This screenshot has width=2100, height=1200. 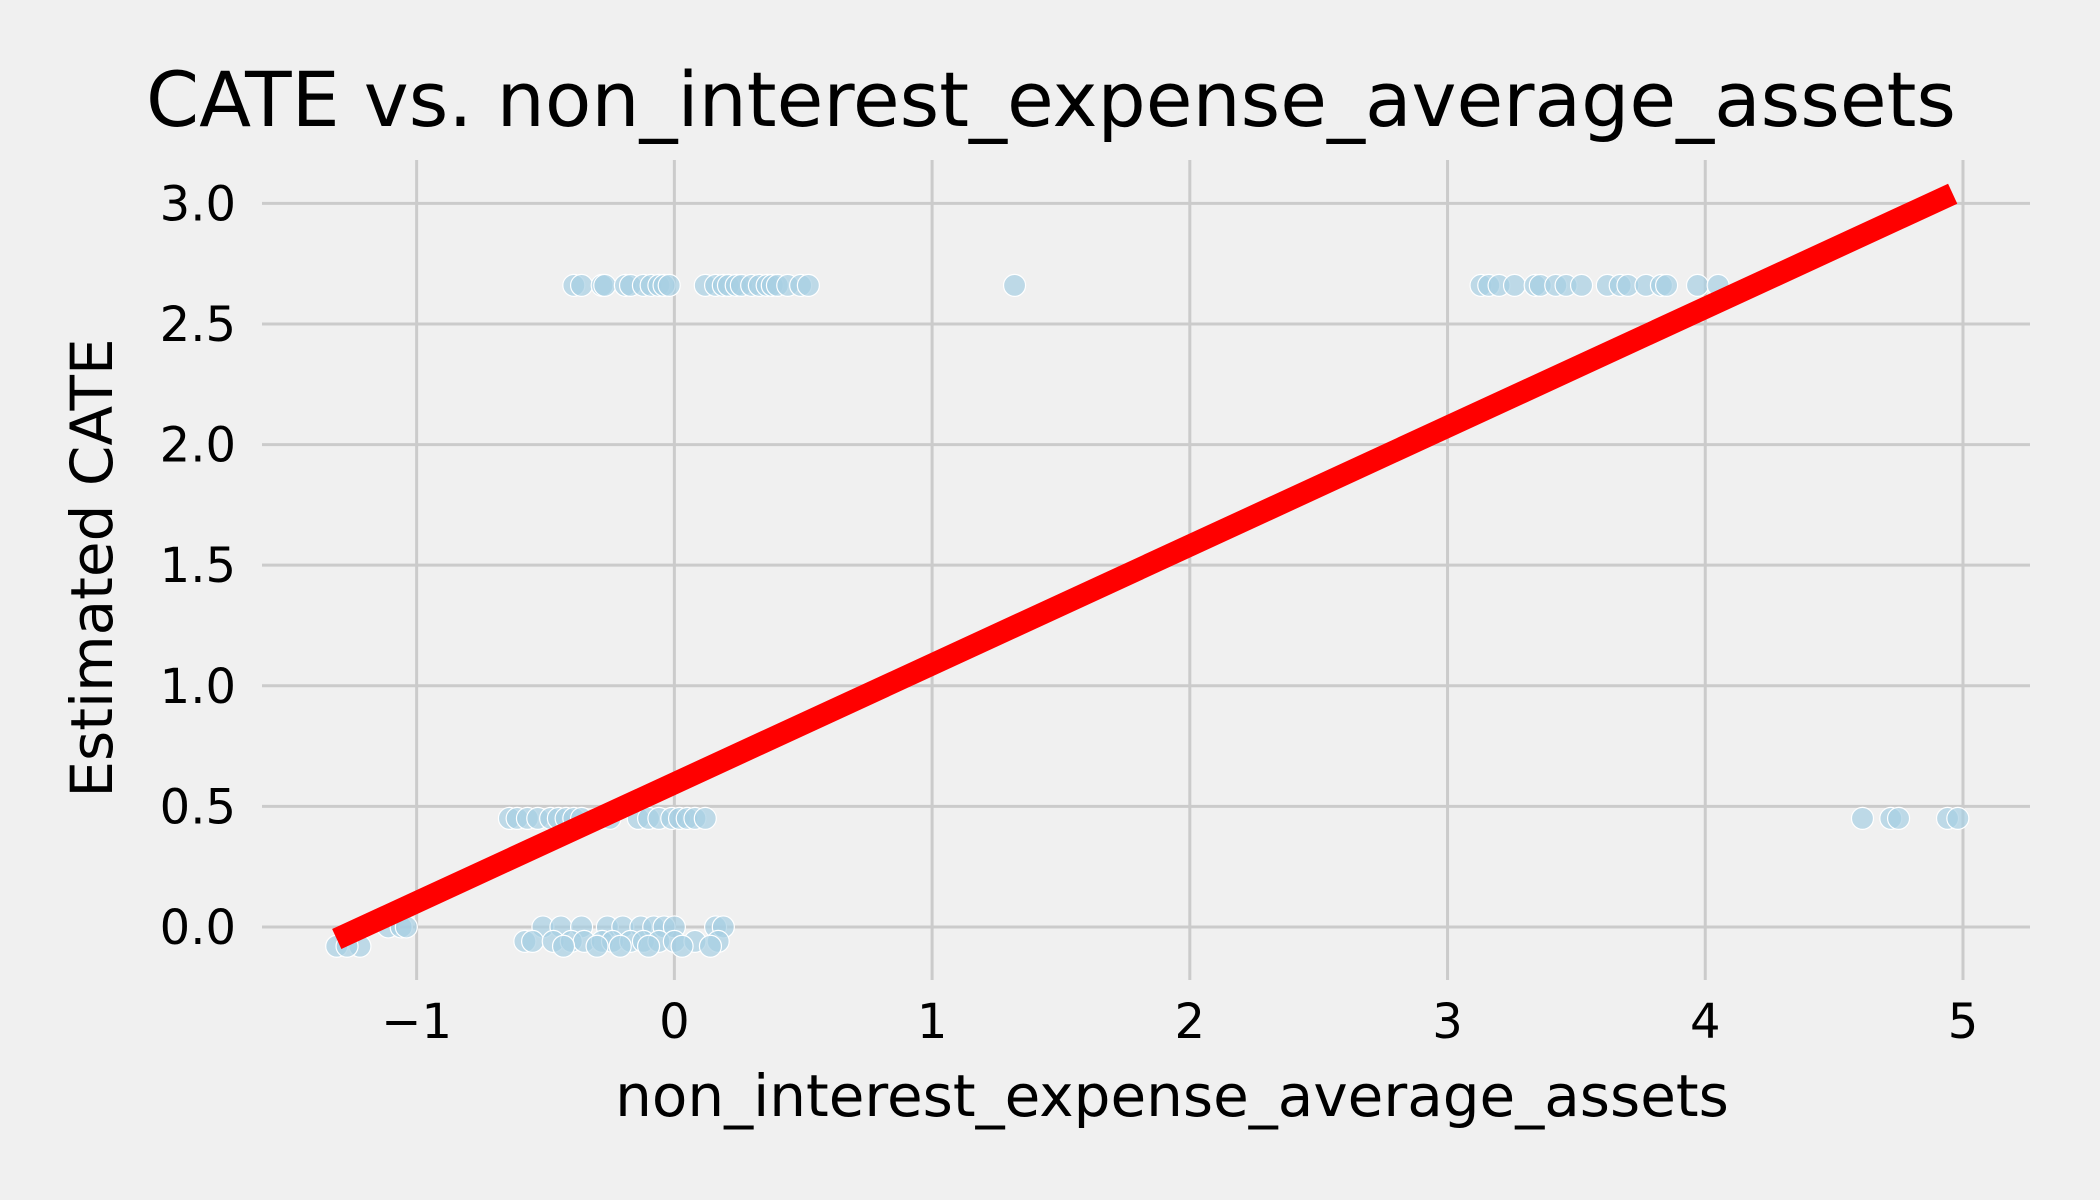 What do you see at coordinates (932, 1022) in the screenshot?
I see `x-tick-label: 1` at bounding box center [932, 1022].